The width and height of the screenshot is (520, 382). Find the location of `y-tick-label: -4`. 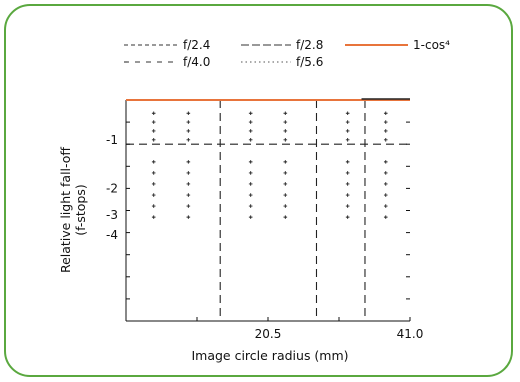

y-tick-label: -4 is located at coordinates (112, 235).